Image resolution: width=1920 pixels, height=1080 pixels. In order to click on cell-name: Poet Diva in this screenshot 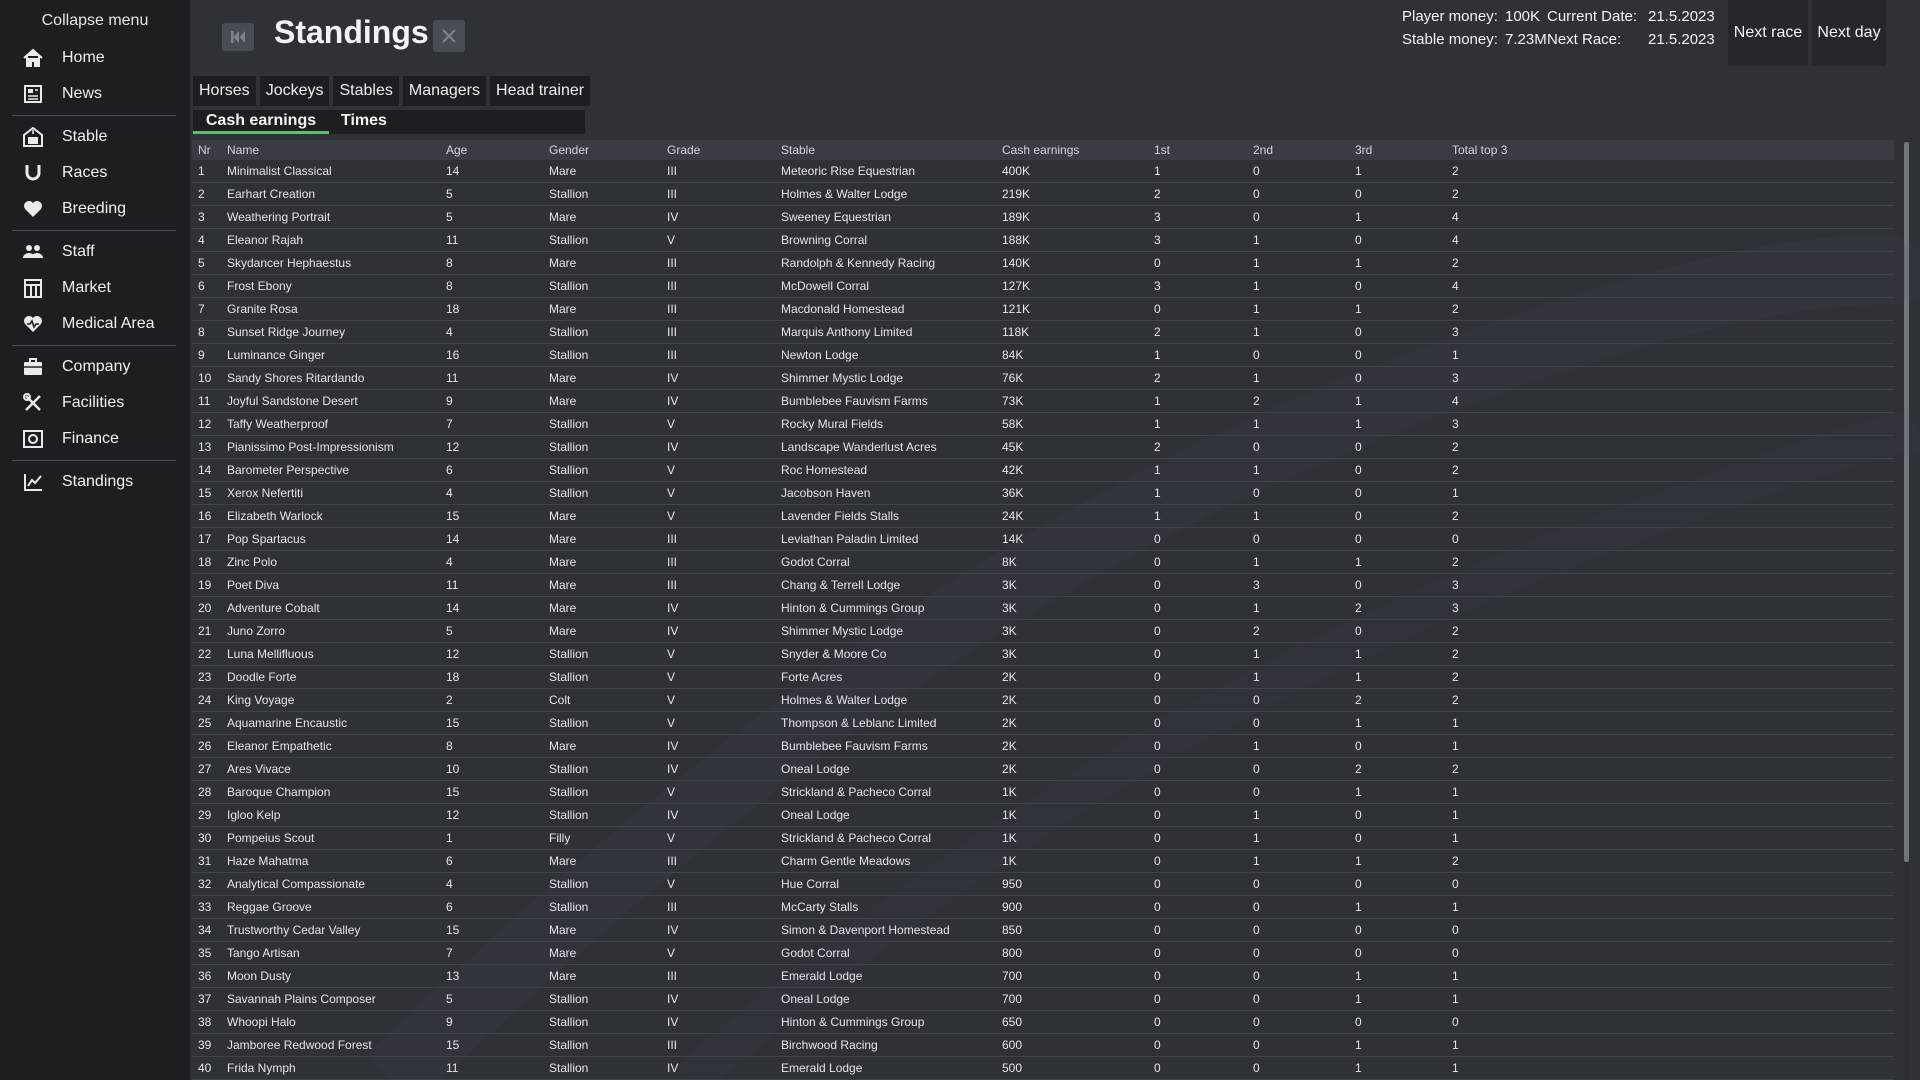, I will do `click(253, 585)`.